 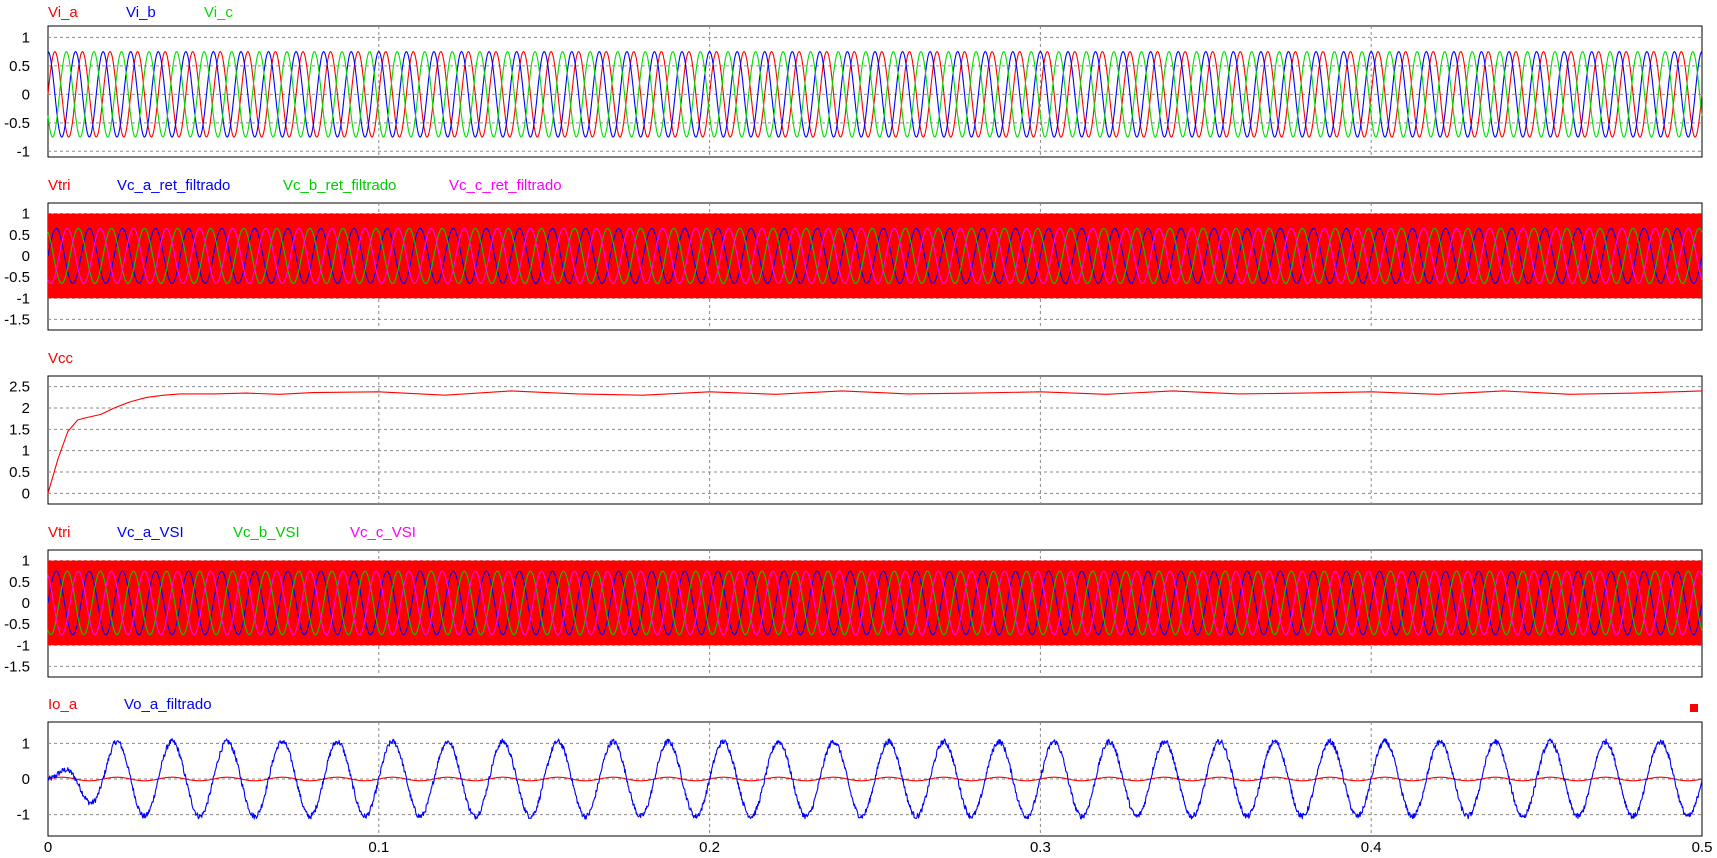 What do you see at coordinates (17, 614) in the screenshot?
I see `panel-4-y-ticks: 1 0.5 0 -0.5 -1 -1.5` at bounding box center [17, 614].